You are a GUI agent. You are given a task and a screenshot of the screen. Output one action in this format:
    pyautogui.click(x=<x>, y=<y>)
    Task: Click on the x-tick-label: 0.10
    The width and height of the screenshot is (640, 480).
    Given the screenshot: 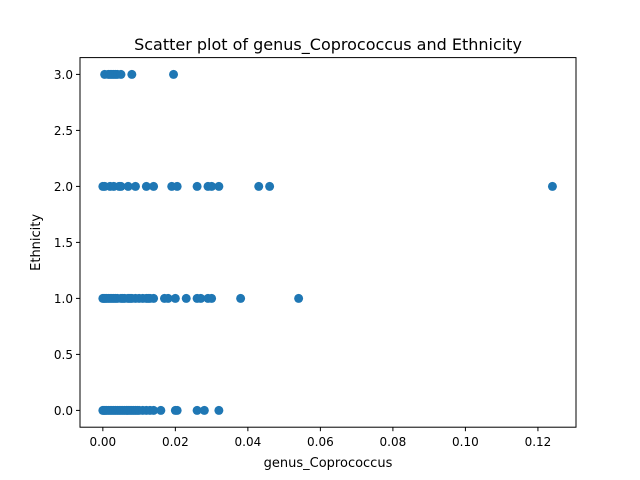 What is the action you would take?
    pyautogui.click(x=465, y=442)
    